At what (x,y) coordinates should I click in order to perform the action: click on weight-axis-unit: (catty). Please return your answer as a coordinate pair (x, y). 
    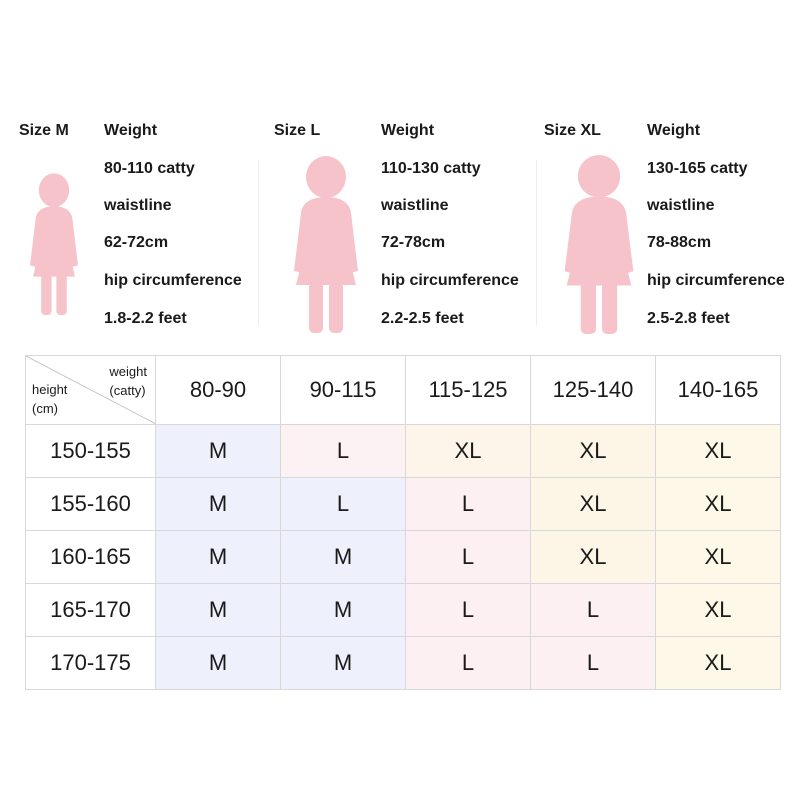
    Looking at the image, I should click on (127, 390).